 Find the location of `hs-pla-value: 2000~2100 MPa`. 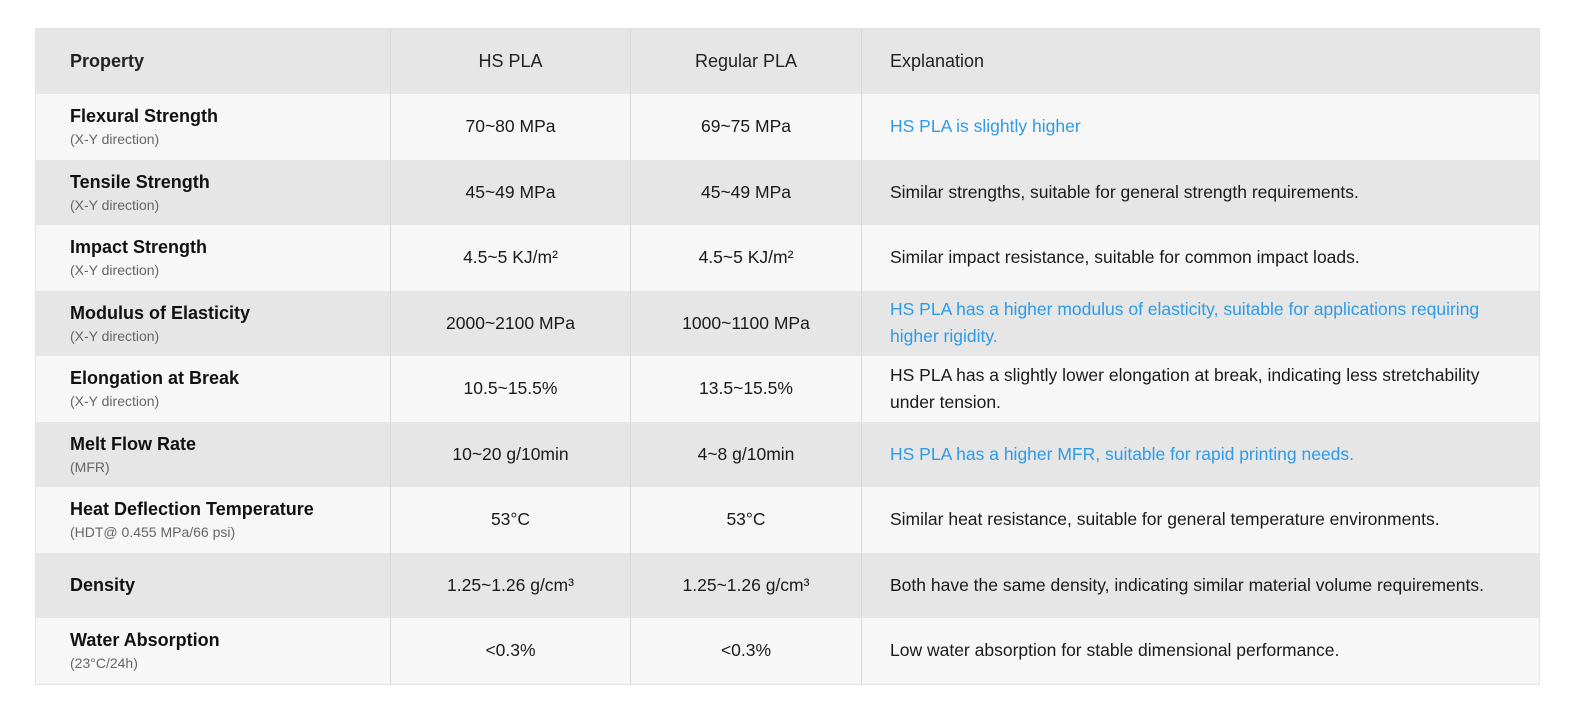

hs-pla-value: 2000~2100 MPa is located at coordinates (510, 322).